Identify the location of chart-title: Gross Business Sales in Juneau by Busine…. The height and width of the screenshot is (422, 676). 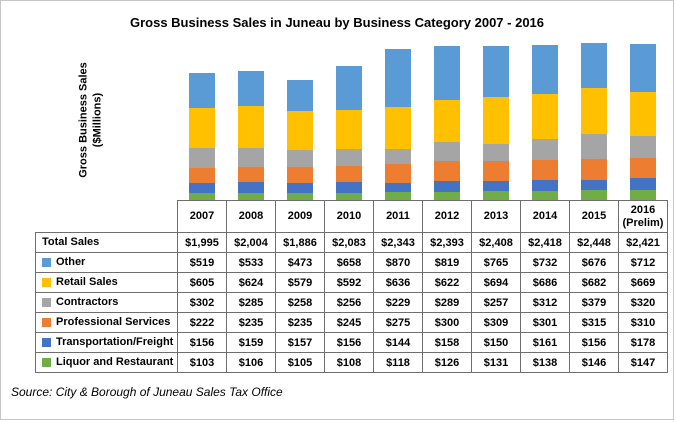
(337, 22).